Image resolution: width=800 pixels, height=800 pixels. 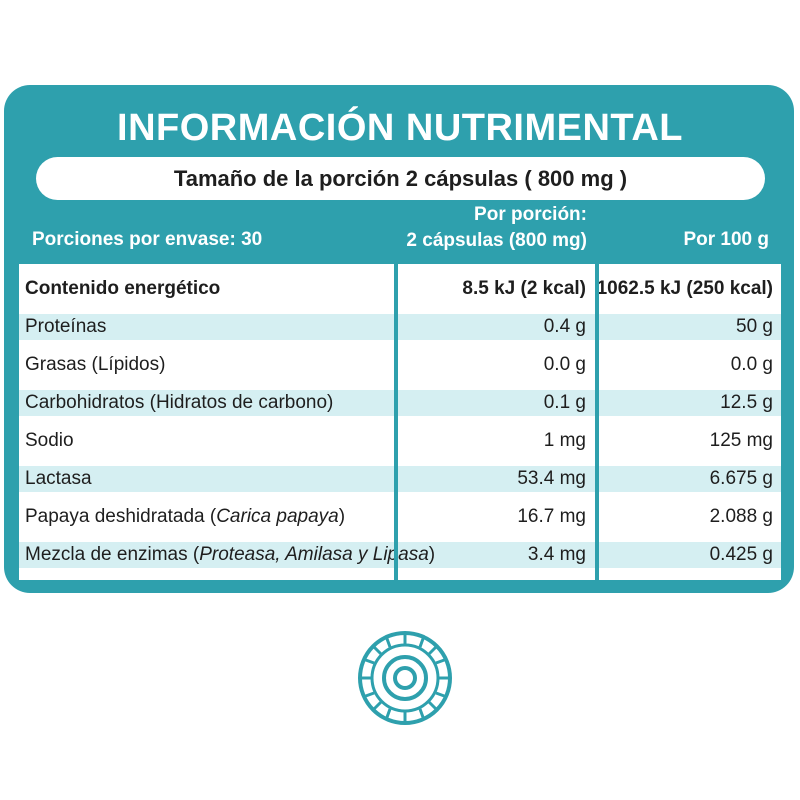 I want to click on row-per-portion: 8.5 kJ (2 kcal), so click(x=524, y=288).